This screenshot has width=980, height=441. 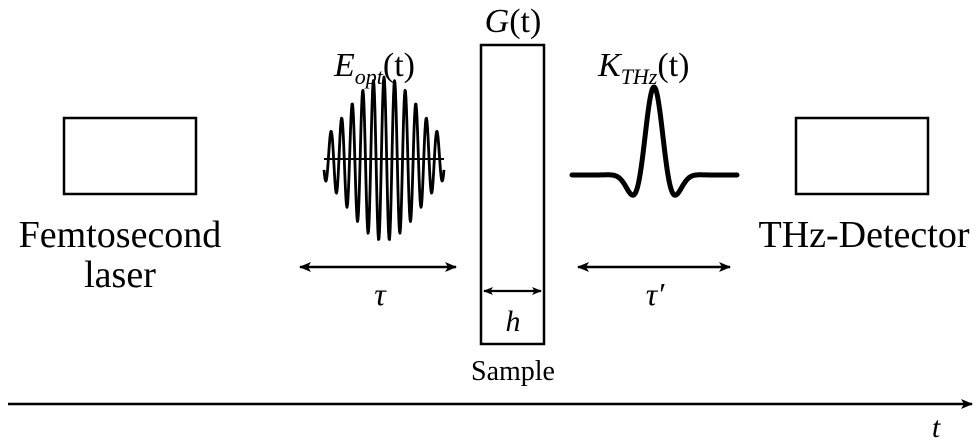 What do you see at coordinates (513, 21) in the screenshot?
I see `g-label: G(t)` at bounding box center [513, 21].